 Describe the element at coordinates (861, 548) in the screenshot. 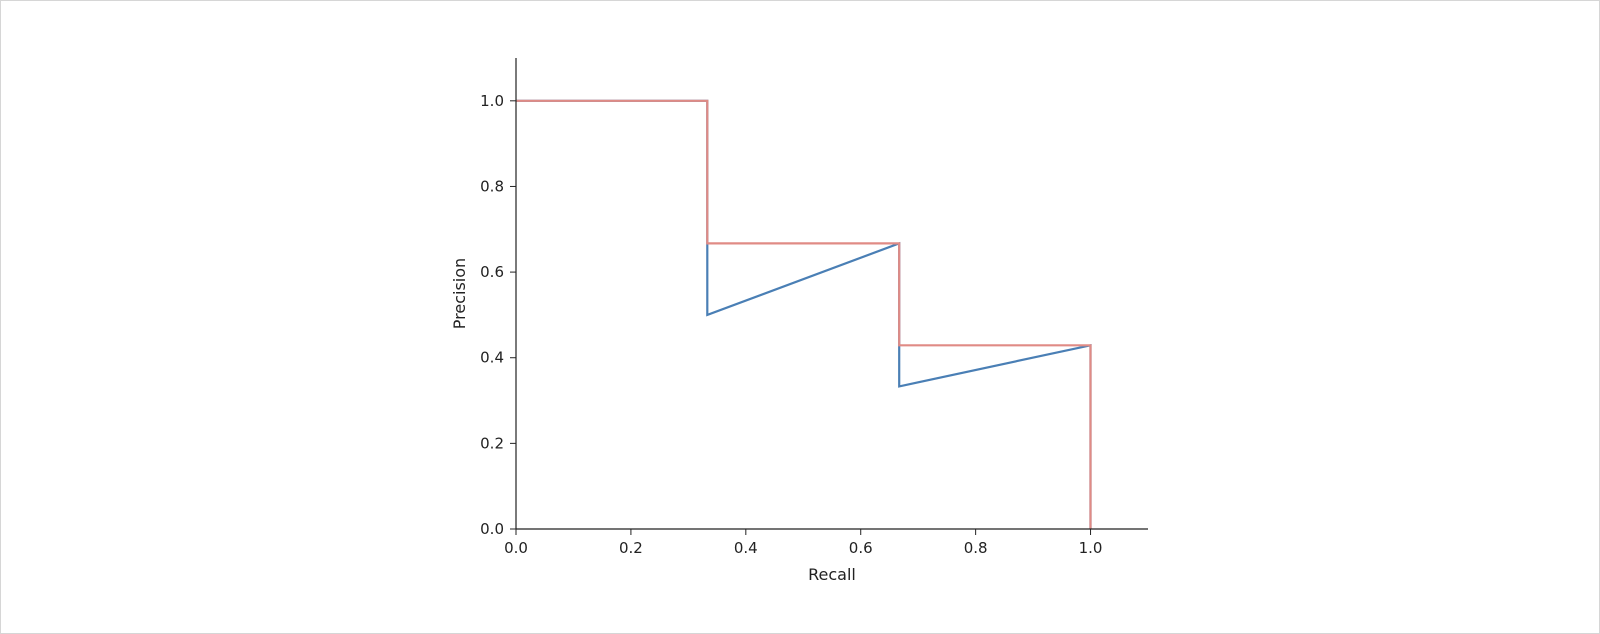

I see `x-tick-label: 0.6` at that location.